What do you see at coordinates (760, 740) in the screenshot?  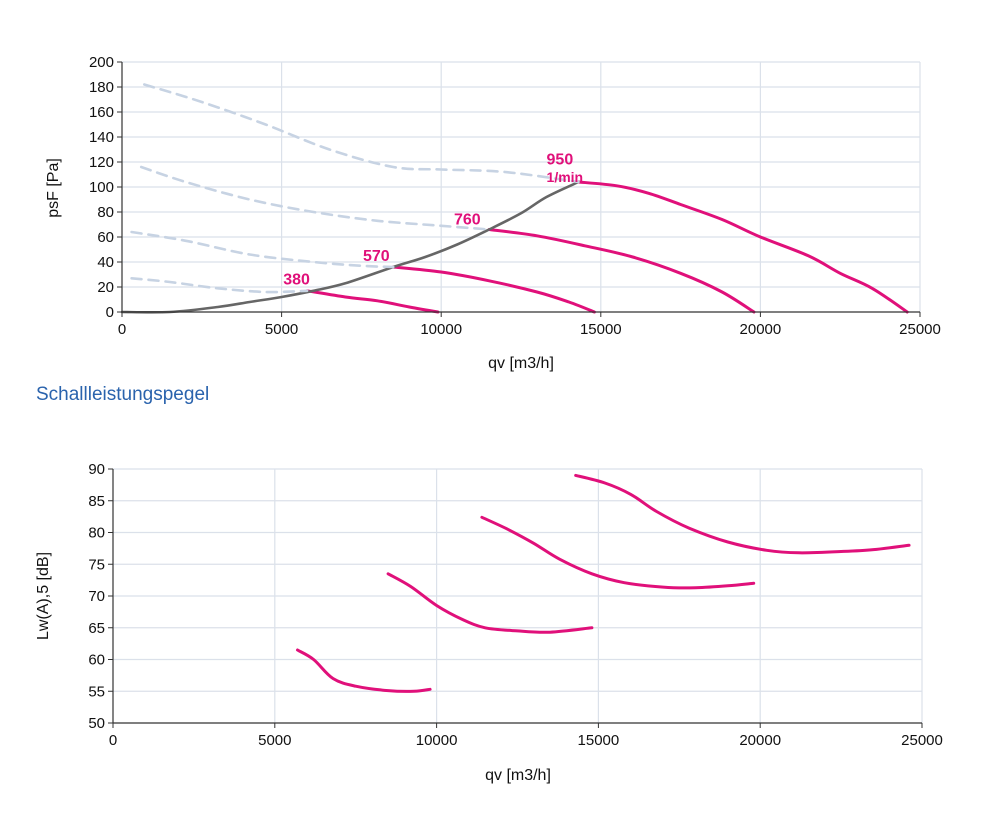 I see `sound-x-tick-label: 20000` at bounding box center [760, 740].